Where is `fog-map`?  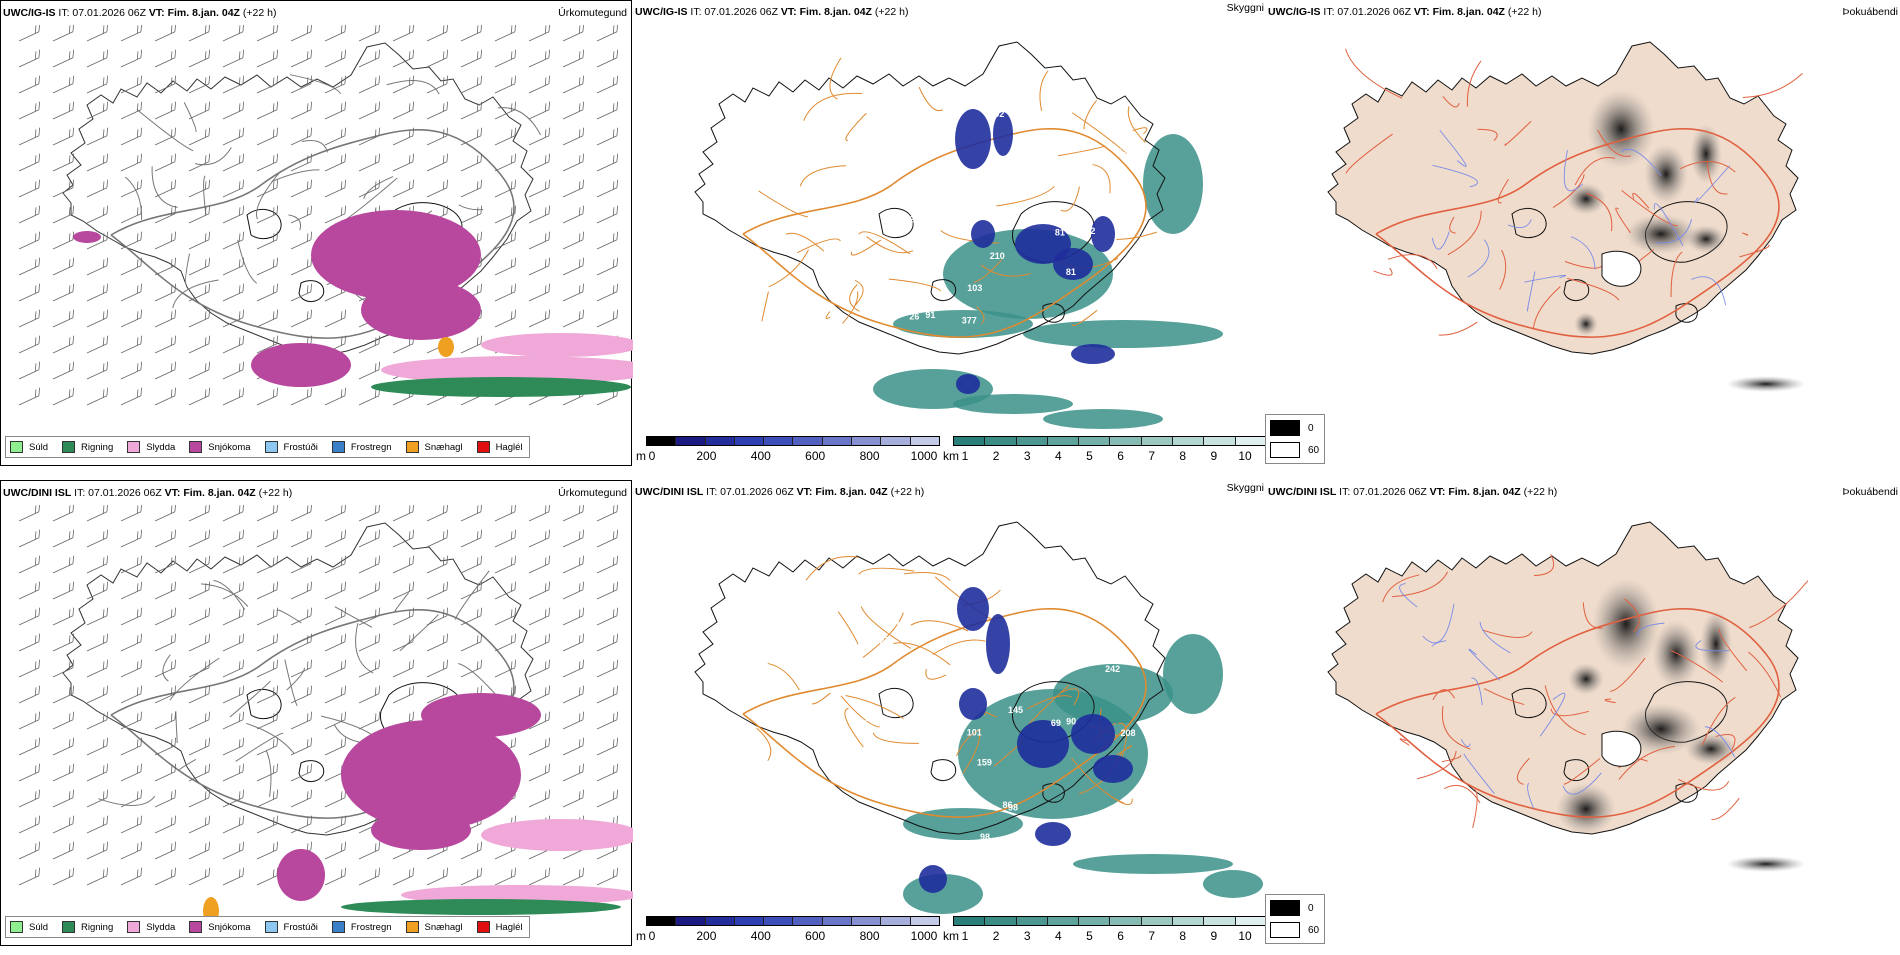 fog-map is located at coordinates (1568, 696).